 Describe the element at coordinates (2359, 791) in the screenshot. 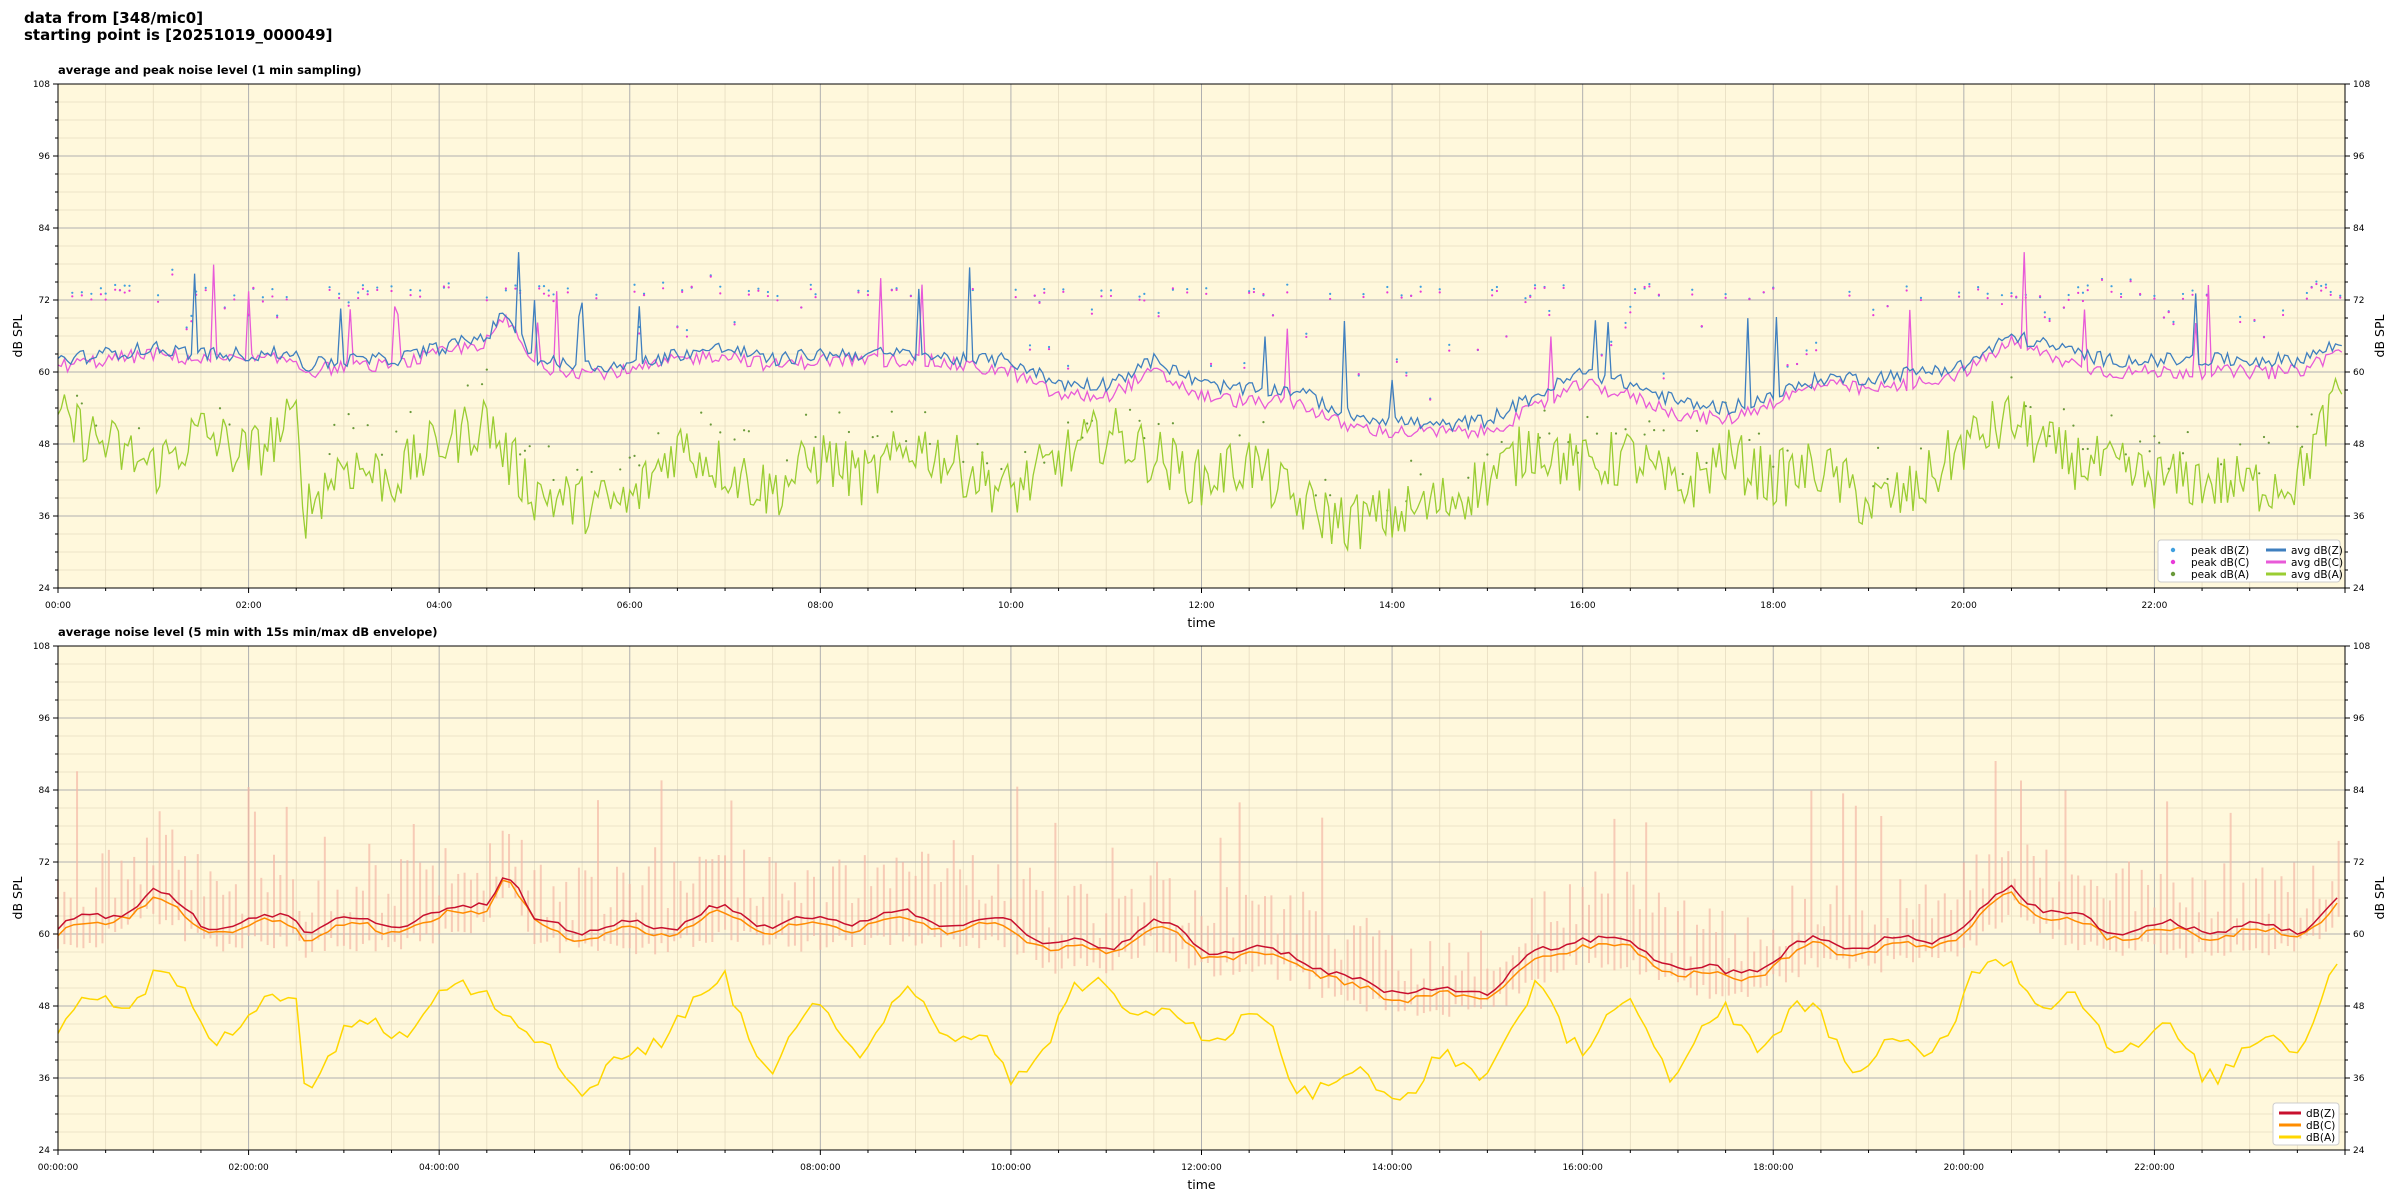

I see `y-tick-label-right: 84` at that location.